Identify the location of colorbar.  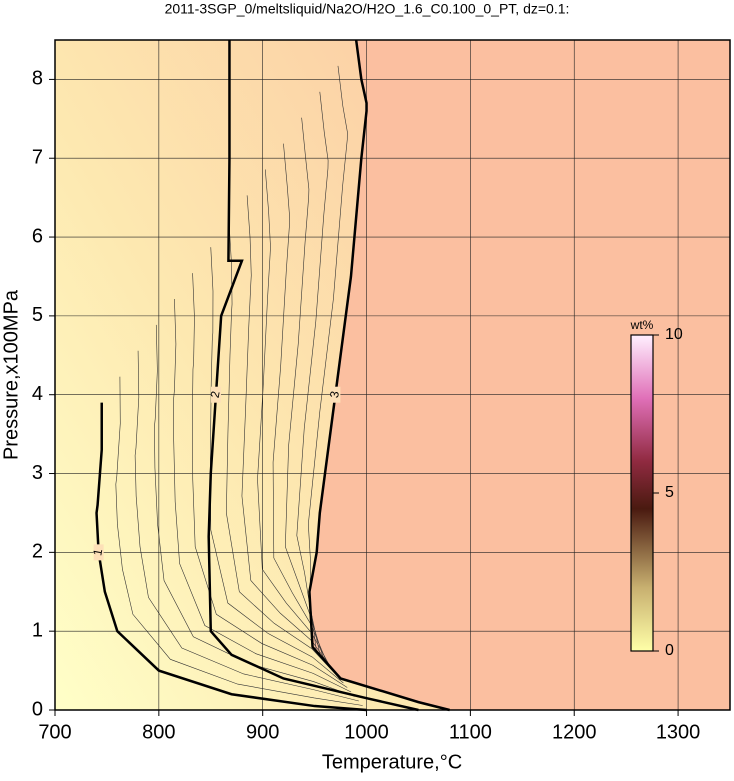
(642, 493).